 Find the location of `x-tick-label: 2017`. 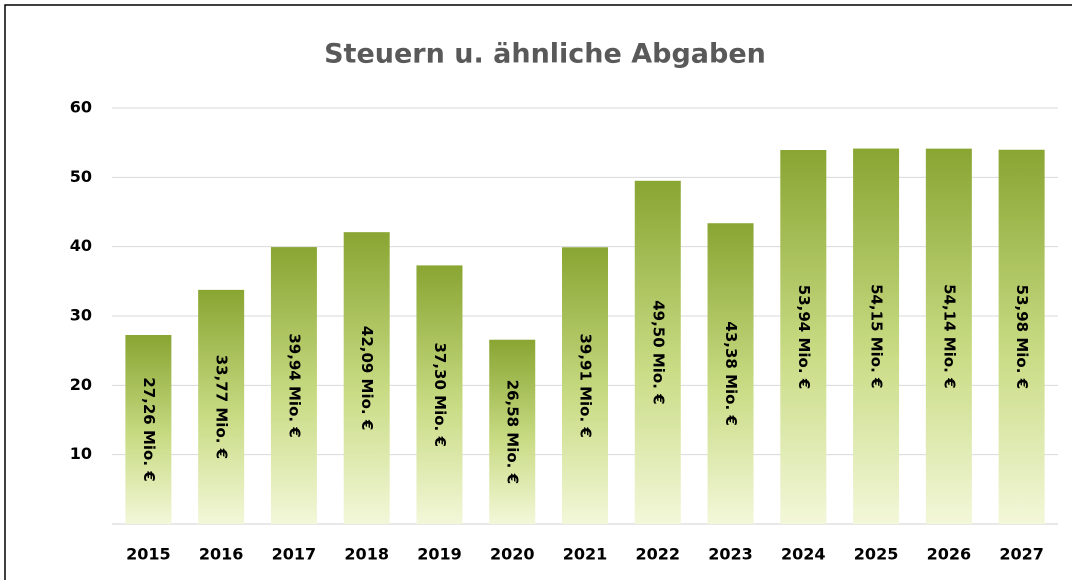

x-tick-label: 2017 is located at coordinates (294, 554).